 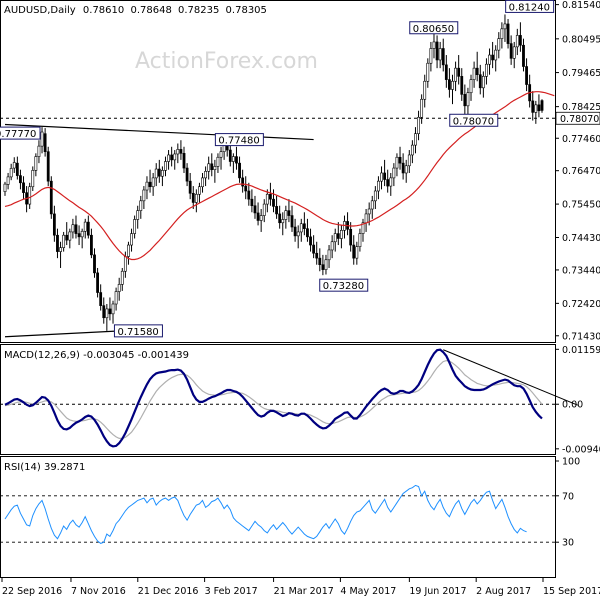 What do you see at coordinates (581, 304) in the screenshot?
I see `price-ytick-label: 0.72420` at bounding box center [581, 304].